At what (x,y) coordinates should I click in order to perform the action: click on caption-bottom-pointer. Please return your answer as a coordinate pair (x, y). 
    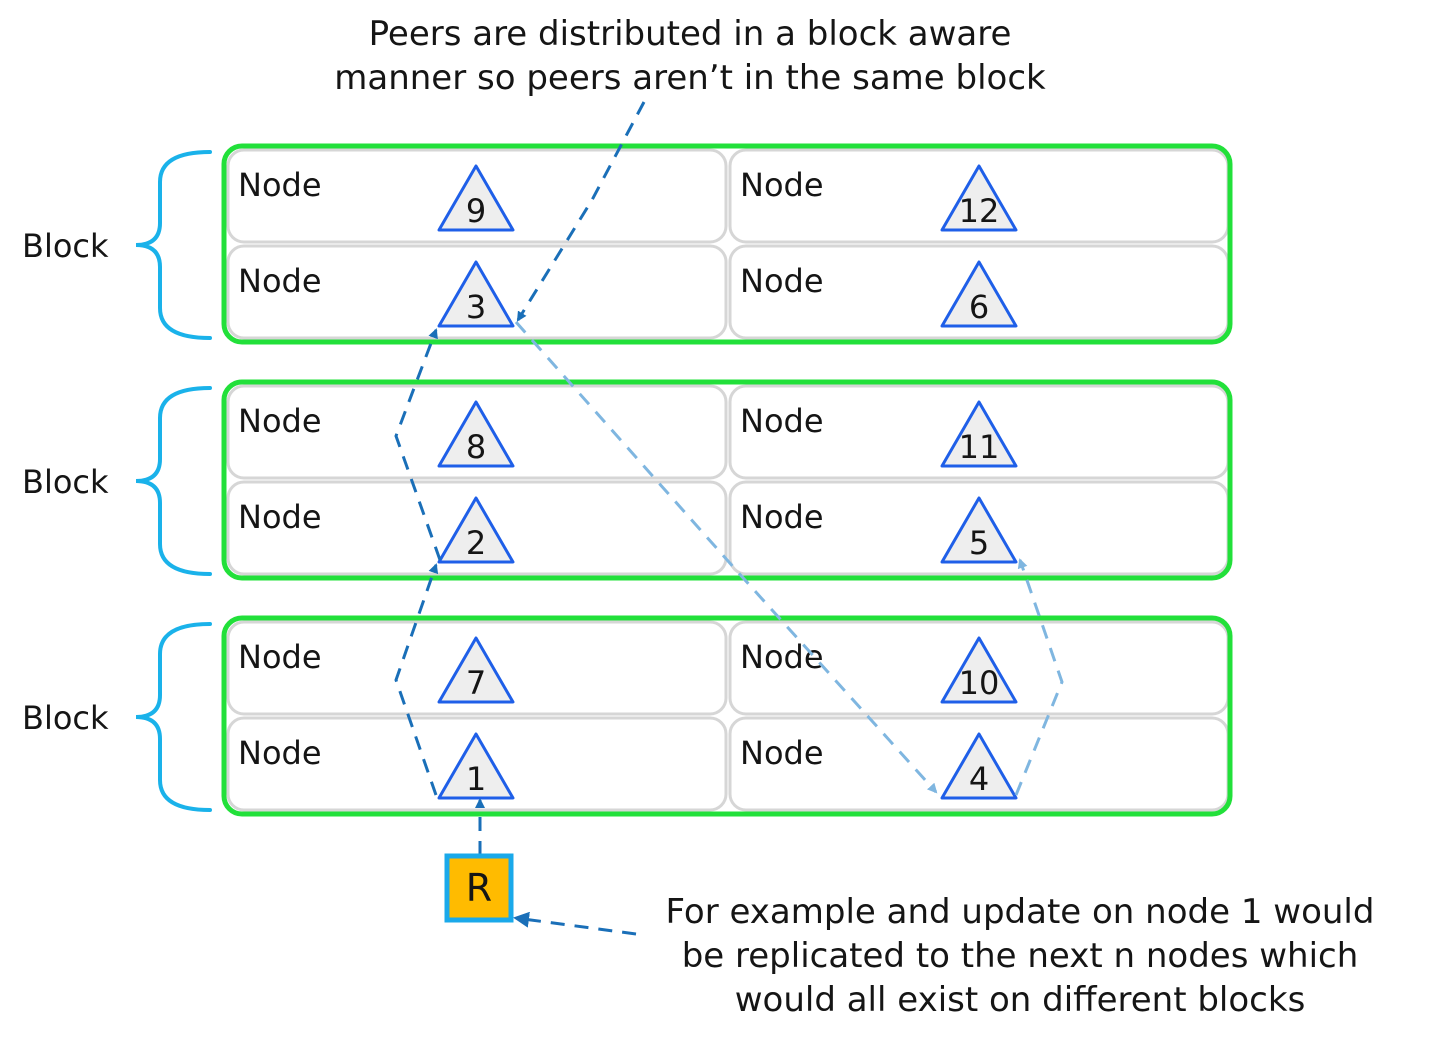
    Looking at the image, I should click on (575, 923).